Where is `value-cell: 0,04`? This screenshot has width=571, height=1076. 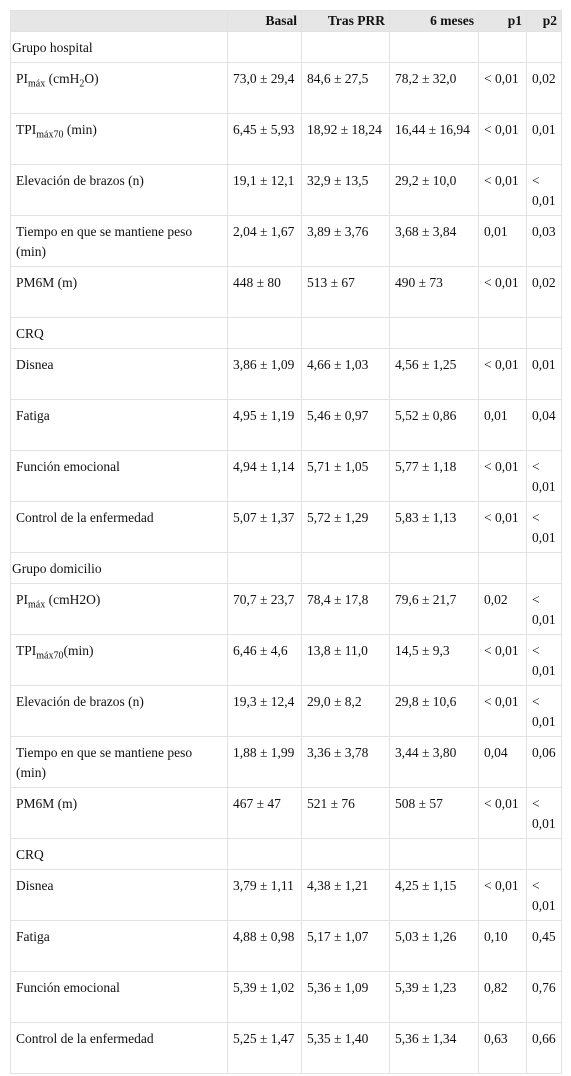 value-cell: 0,04 is located at coordinates (502, 762).